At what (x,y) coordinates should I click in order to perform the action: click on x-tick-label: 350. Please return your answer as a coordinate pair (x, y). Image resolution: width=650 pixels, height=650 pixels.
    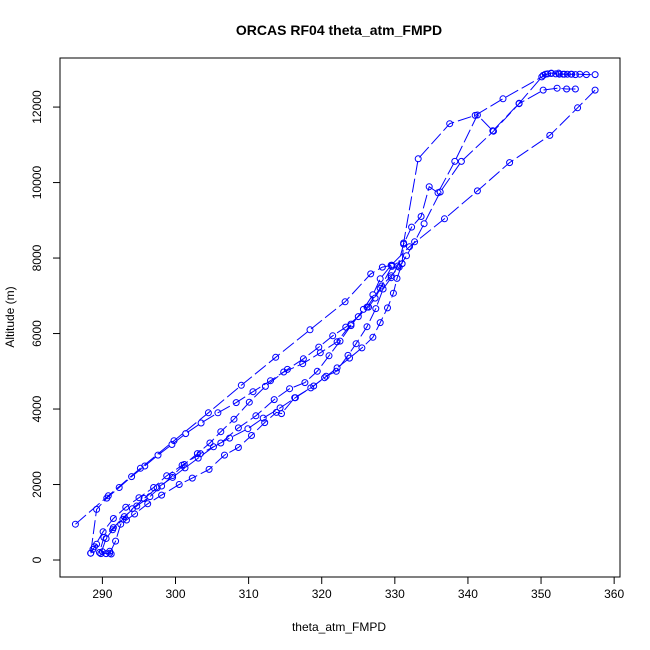
    Looking at the image, I should click on (541, 594).